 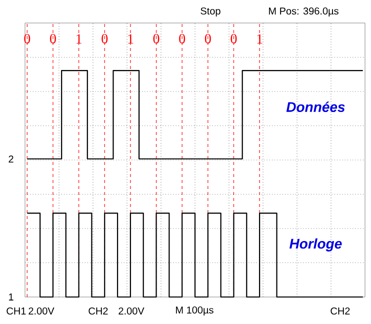 What do you see at coordinates (16, 311) in the screenshot?
I see `text: CH1` at bounding box center [16, 311].